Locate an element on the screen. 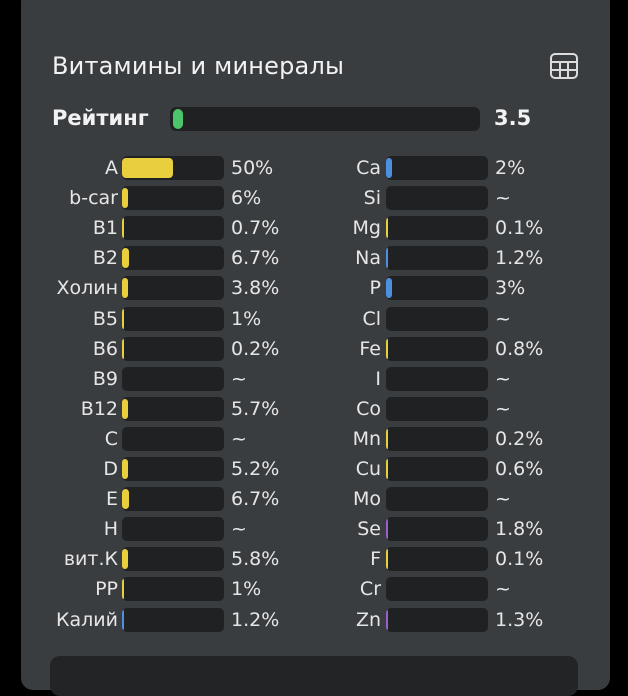 The width and height of the screenshot is (628, 696). next-section-panel is located at coordinates (314, 676).